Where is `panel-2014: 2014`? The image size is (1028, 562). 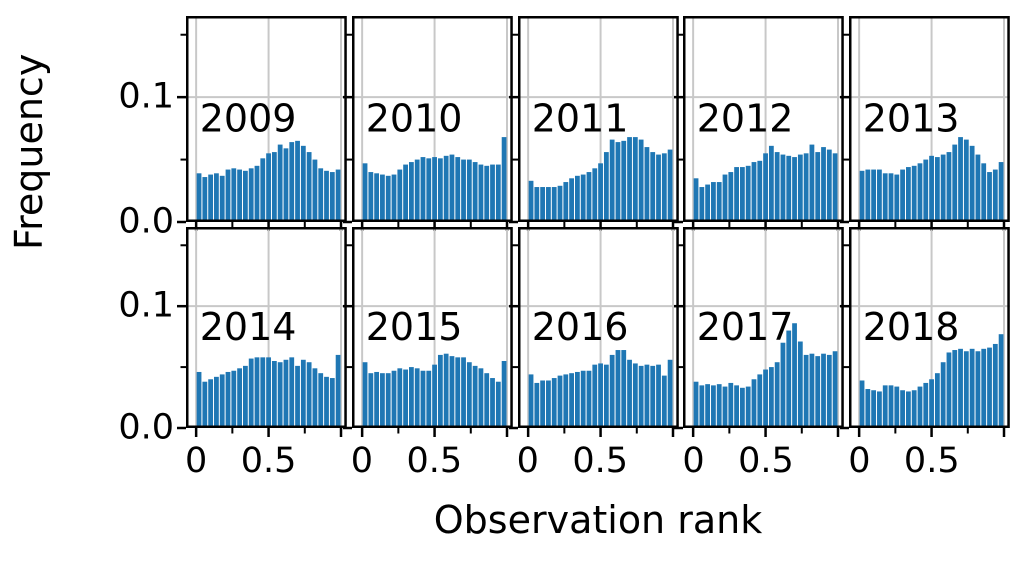
panel-2014: 2014 is located at coordinates (262, 332).